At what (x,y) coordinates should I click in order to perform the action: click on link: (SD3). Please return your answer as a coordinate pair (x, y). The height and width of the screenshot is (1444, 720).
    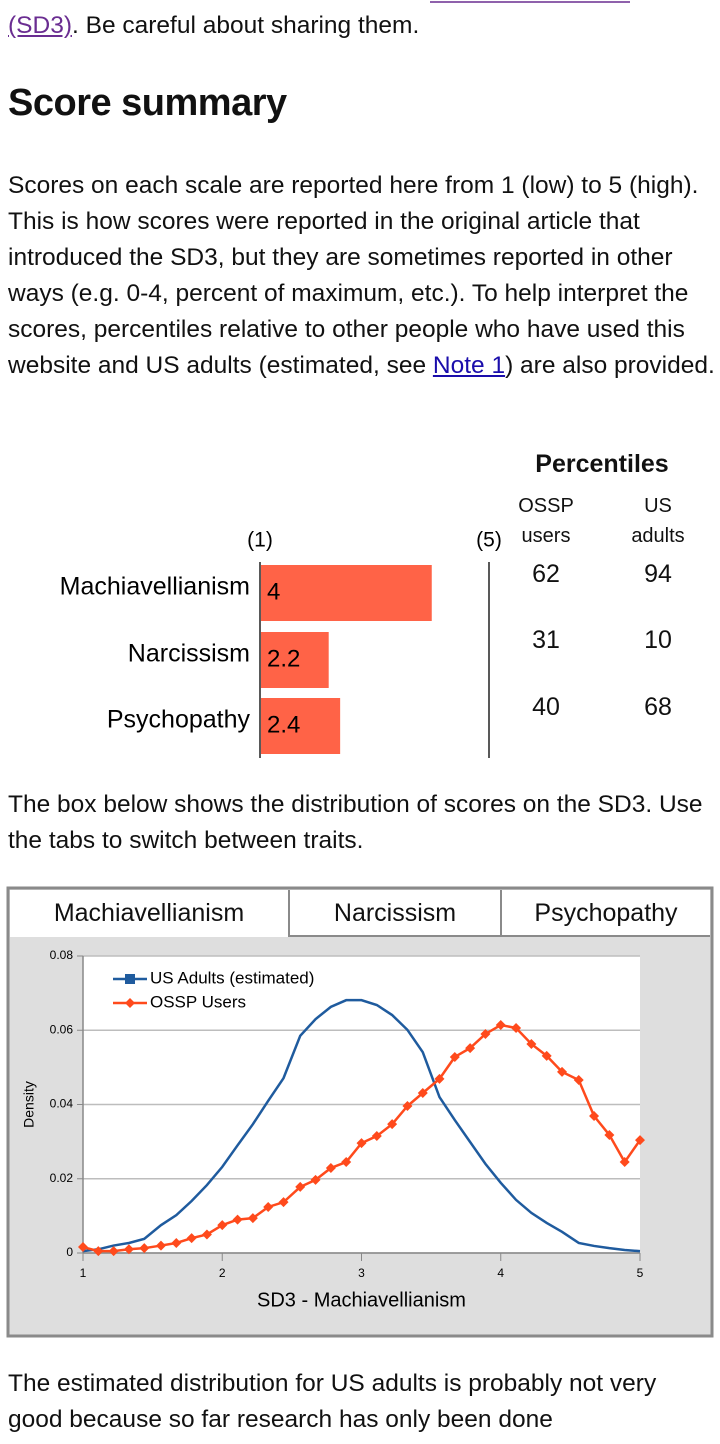
    Looking at the image, I should click on (40, 25).